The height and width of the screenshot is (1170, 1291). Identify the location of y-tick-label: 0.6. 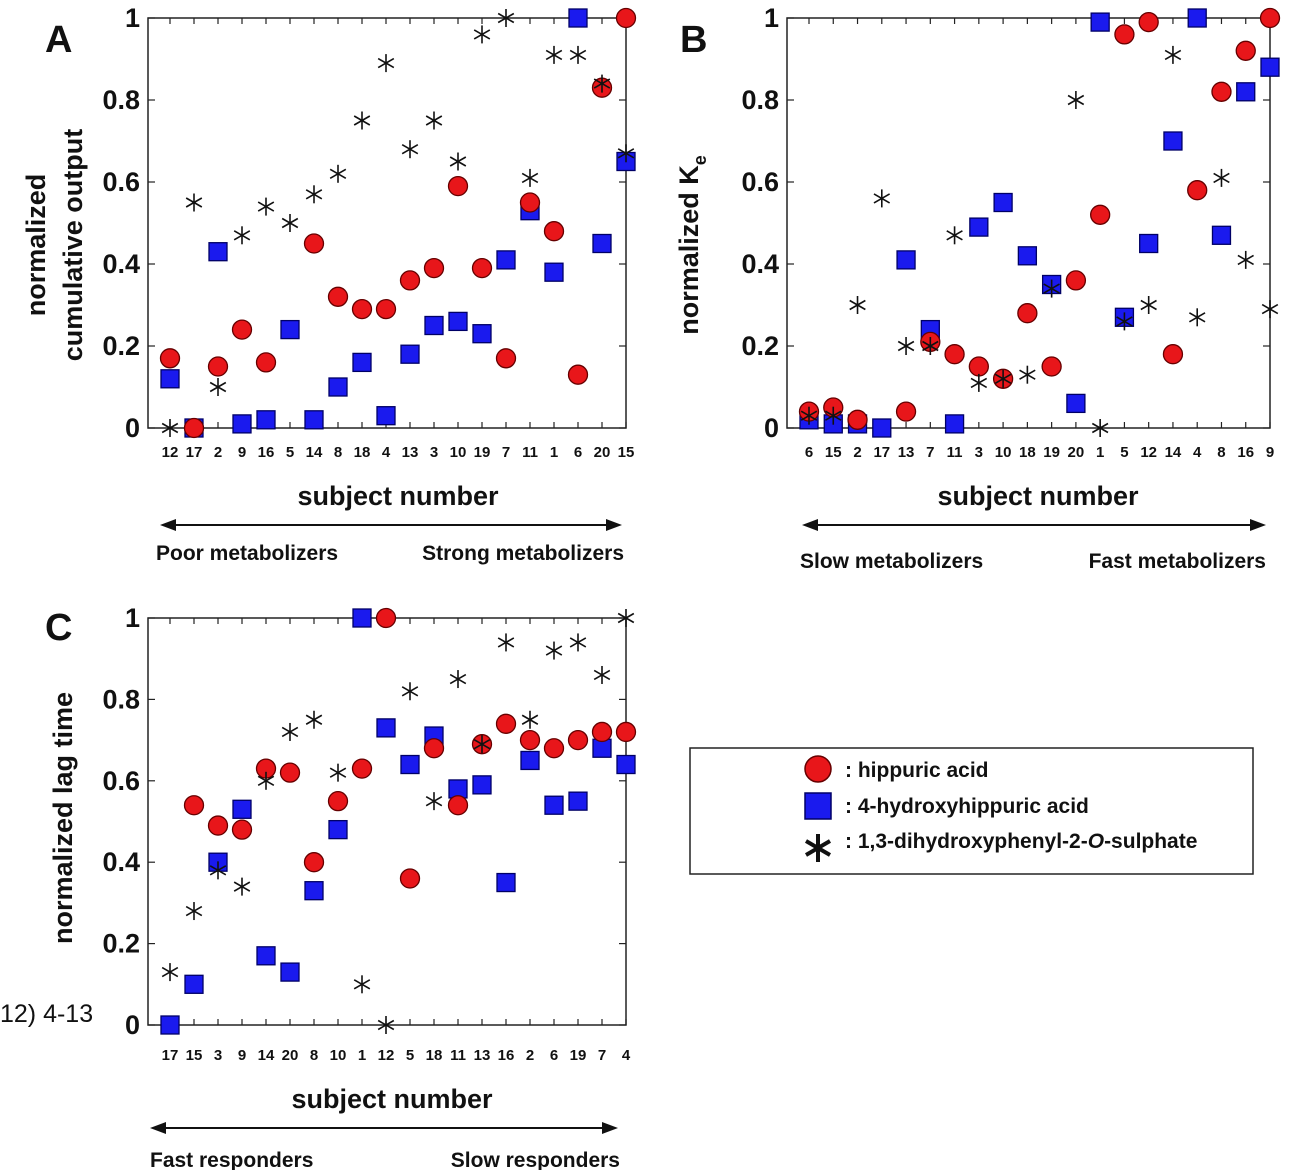
(121, 182).